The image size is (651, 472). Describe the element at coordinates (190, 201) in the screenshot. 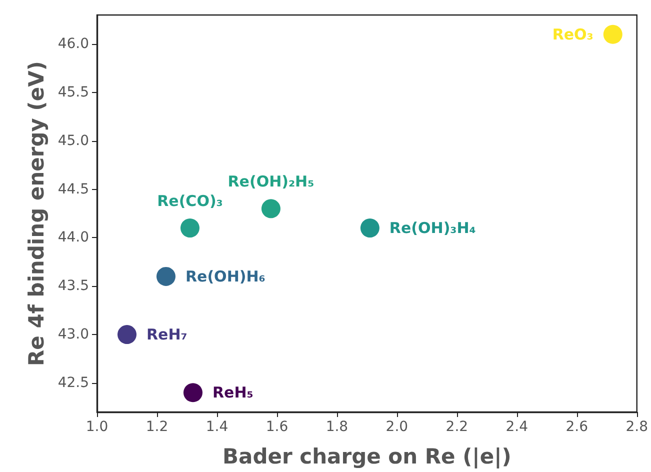

I see `series-label: Re(CO)₃` at that location.